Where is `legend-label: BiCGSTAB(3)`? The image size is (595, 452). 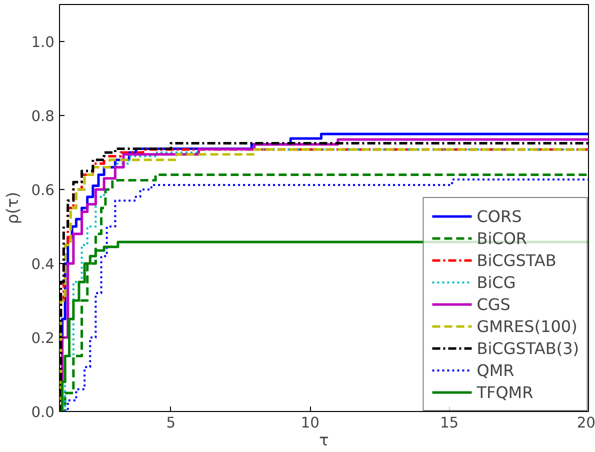 legend-label: BiCGSTAB(3) is located at coordinates (527, 348).